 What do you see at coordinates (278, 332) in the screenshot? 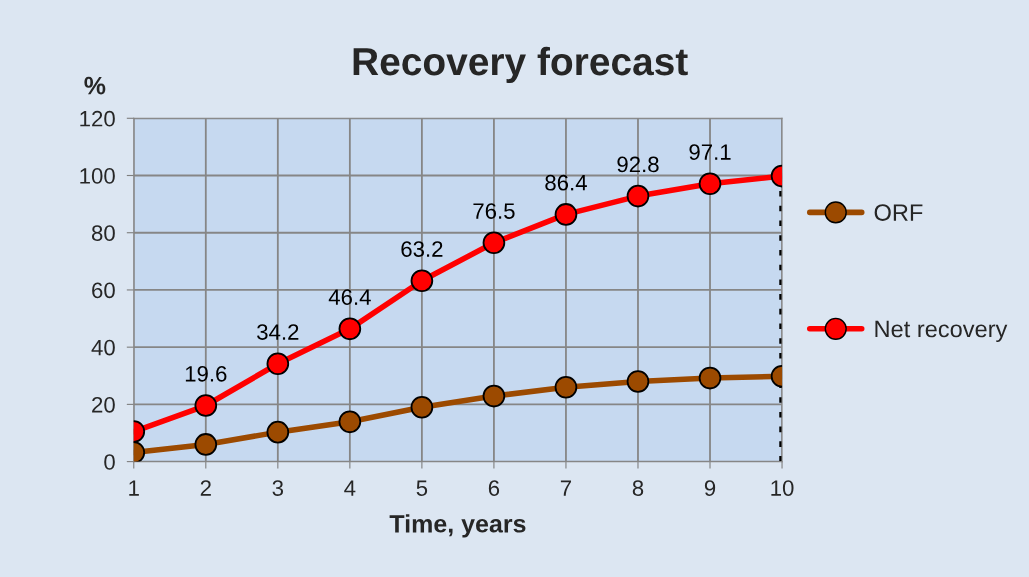
I see `data-label: 34.2` at bounding box center [278, 332].